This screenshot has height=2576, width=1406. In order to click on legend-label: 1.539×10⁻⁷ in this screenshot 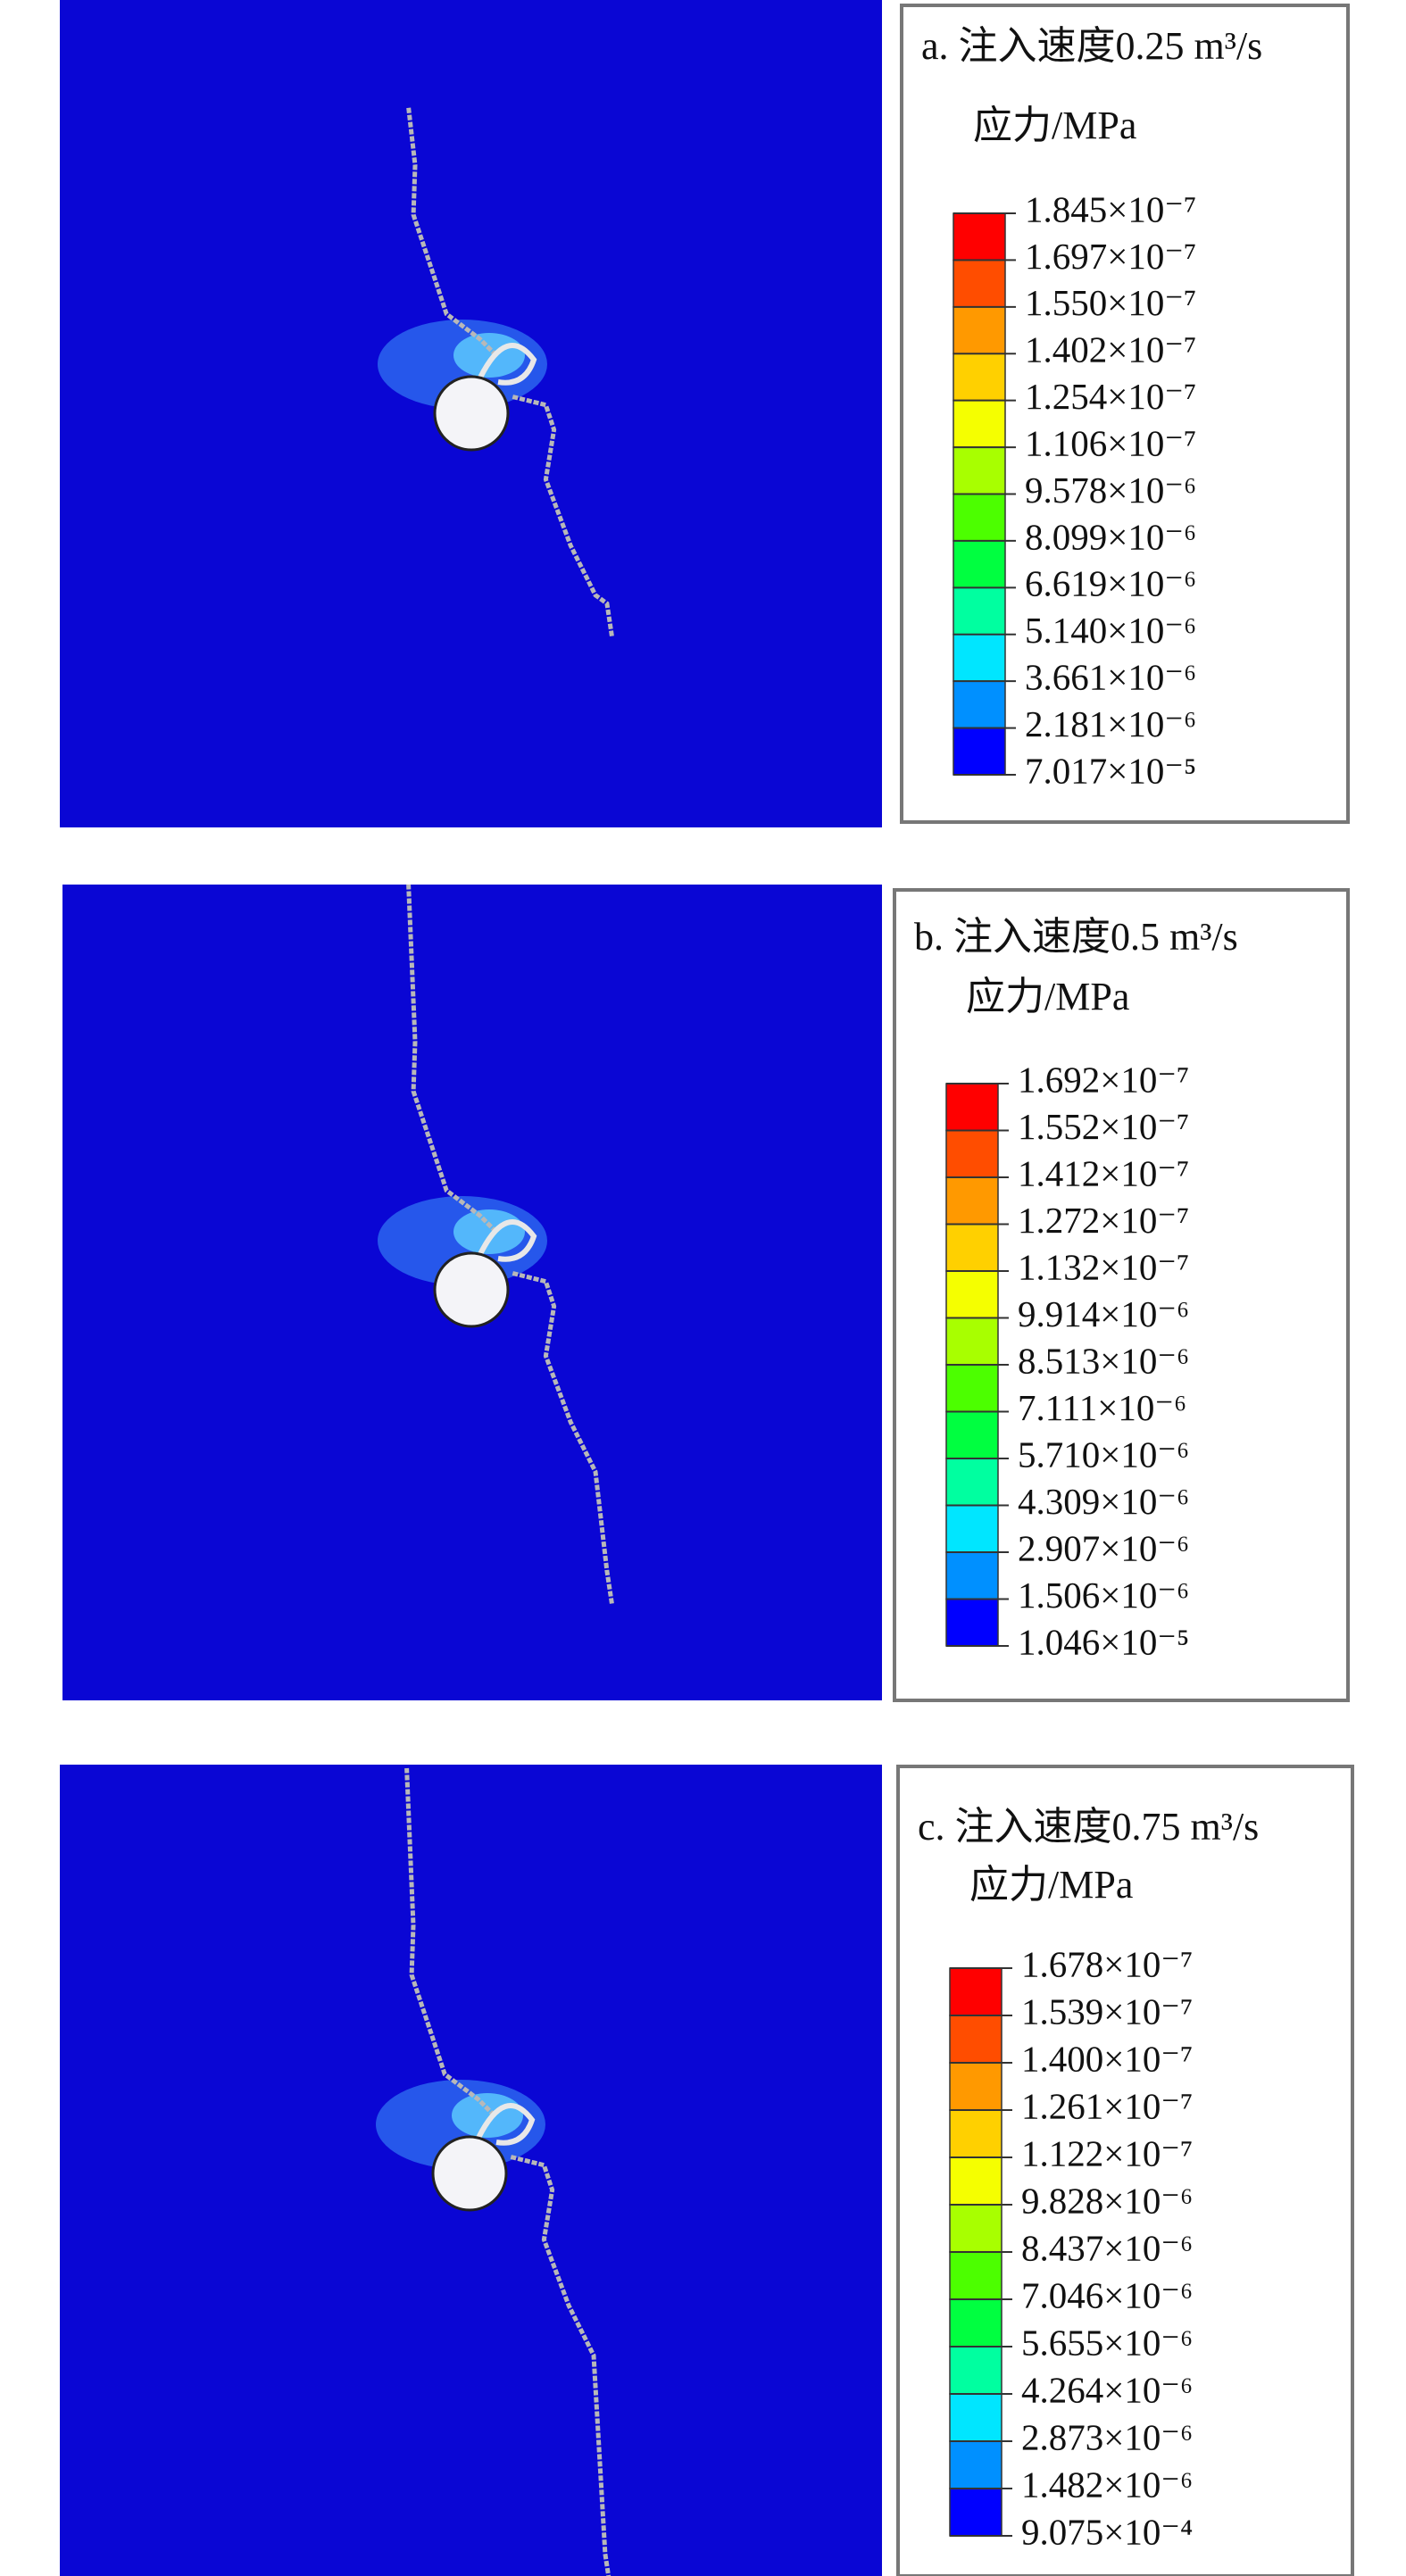, I will do `click(1107, 2011)`.